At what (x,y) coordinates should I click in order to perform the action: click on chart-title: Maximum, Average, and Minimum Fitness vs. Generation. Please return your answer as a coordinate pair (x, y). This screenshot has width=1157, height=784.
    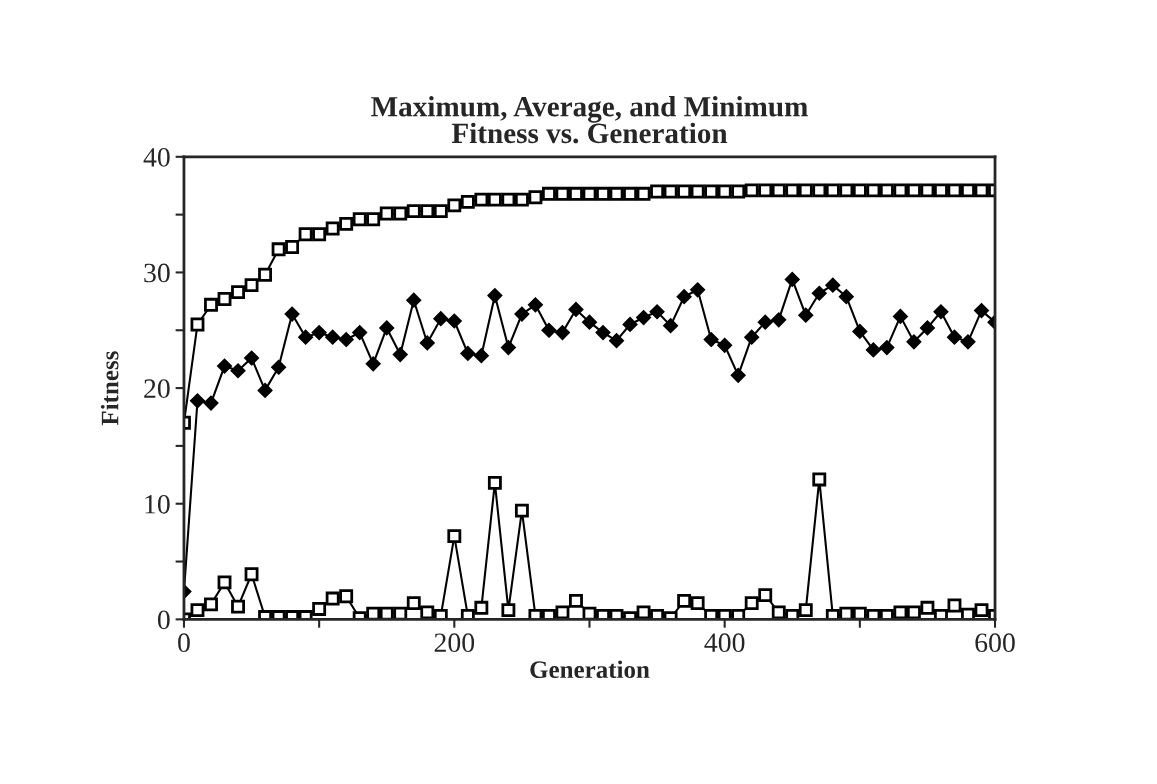
    Looking at the image, I should click on (589, 119).